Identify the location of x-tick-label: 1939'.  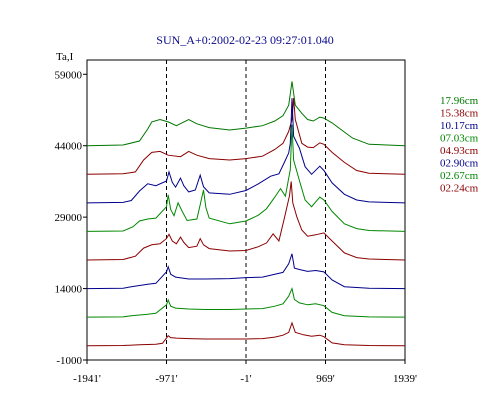
(405, 379).